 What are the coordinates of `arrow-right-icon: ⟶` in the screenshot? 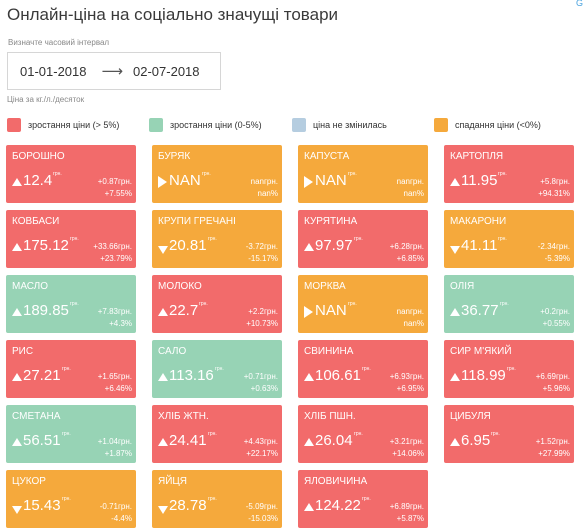 It's located at (112, 71).